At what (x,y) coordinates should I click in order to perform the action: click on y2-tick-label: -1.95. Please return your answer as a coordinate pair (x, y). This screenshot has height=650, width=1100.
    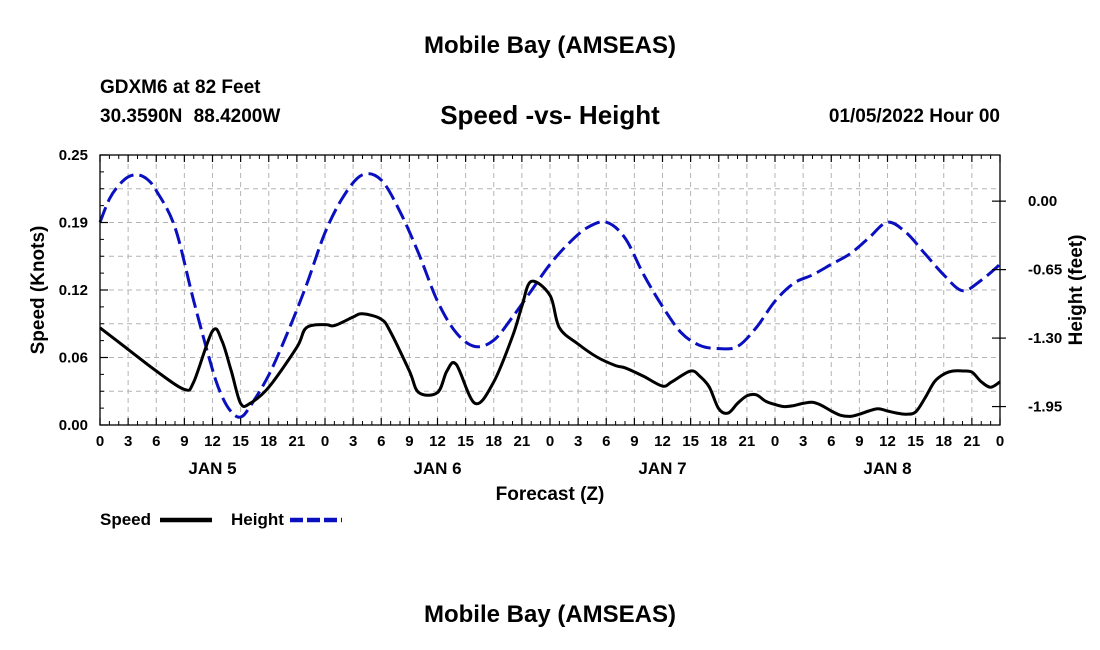
    Looking at the image, I should click on (1045, 407).